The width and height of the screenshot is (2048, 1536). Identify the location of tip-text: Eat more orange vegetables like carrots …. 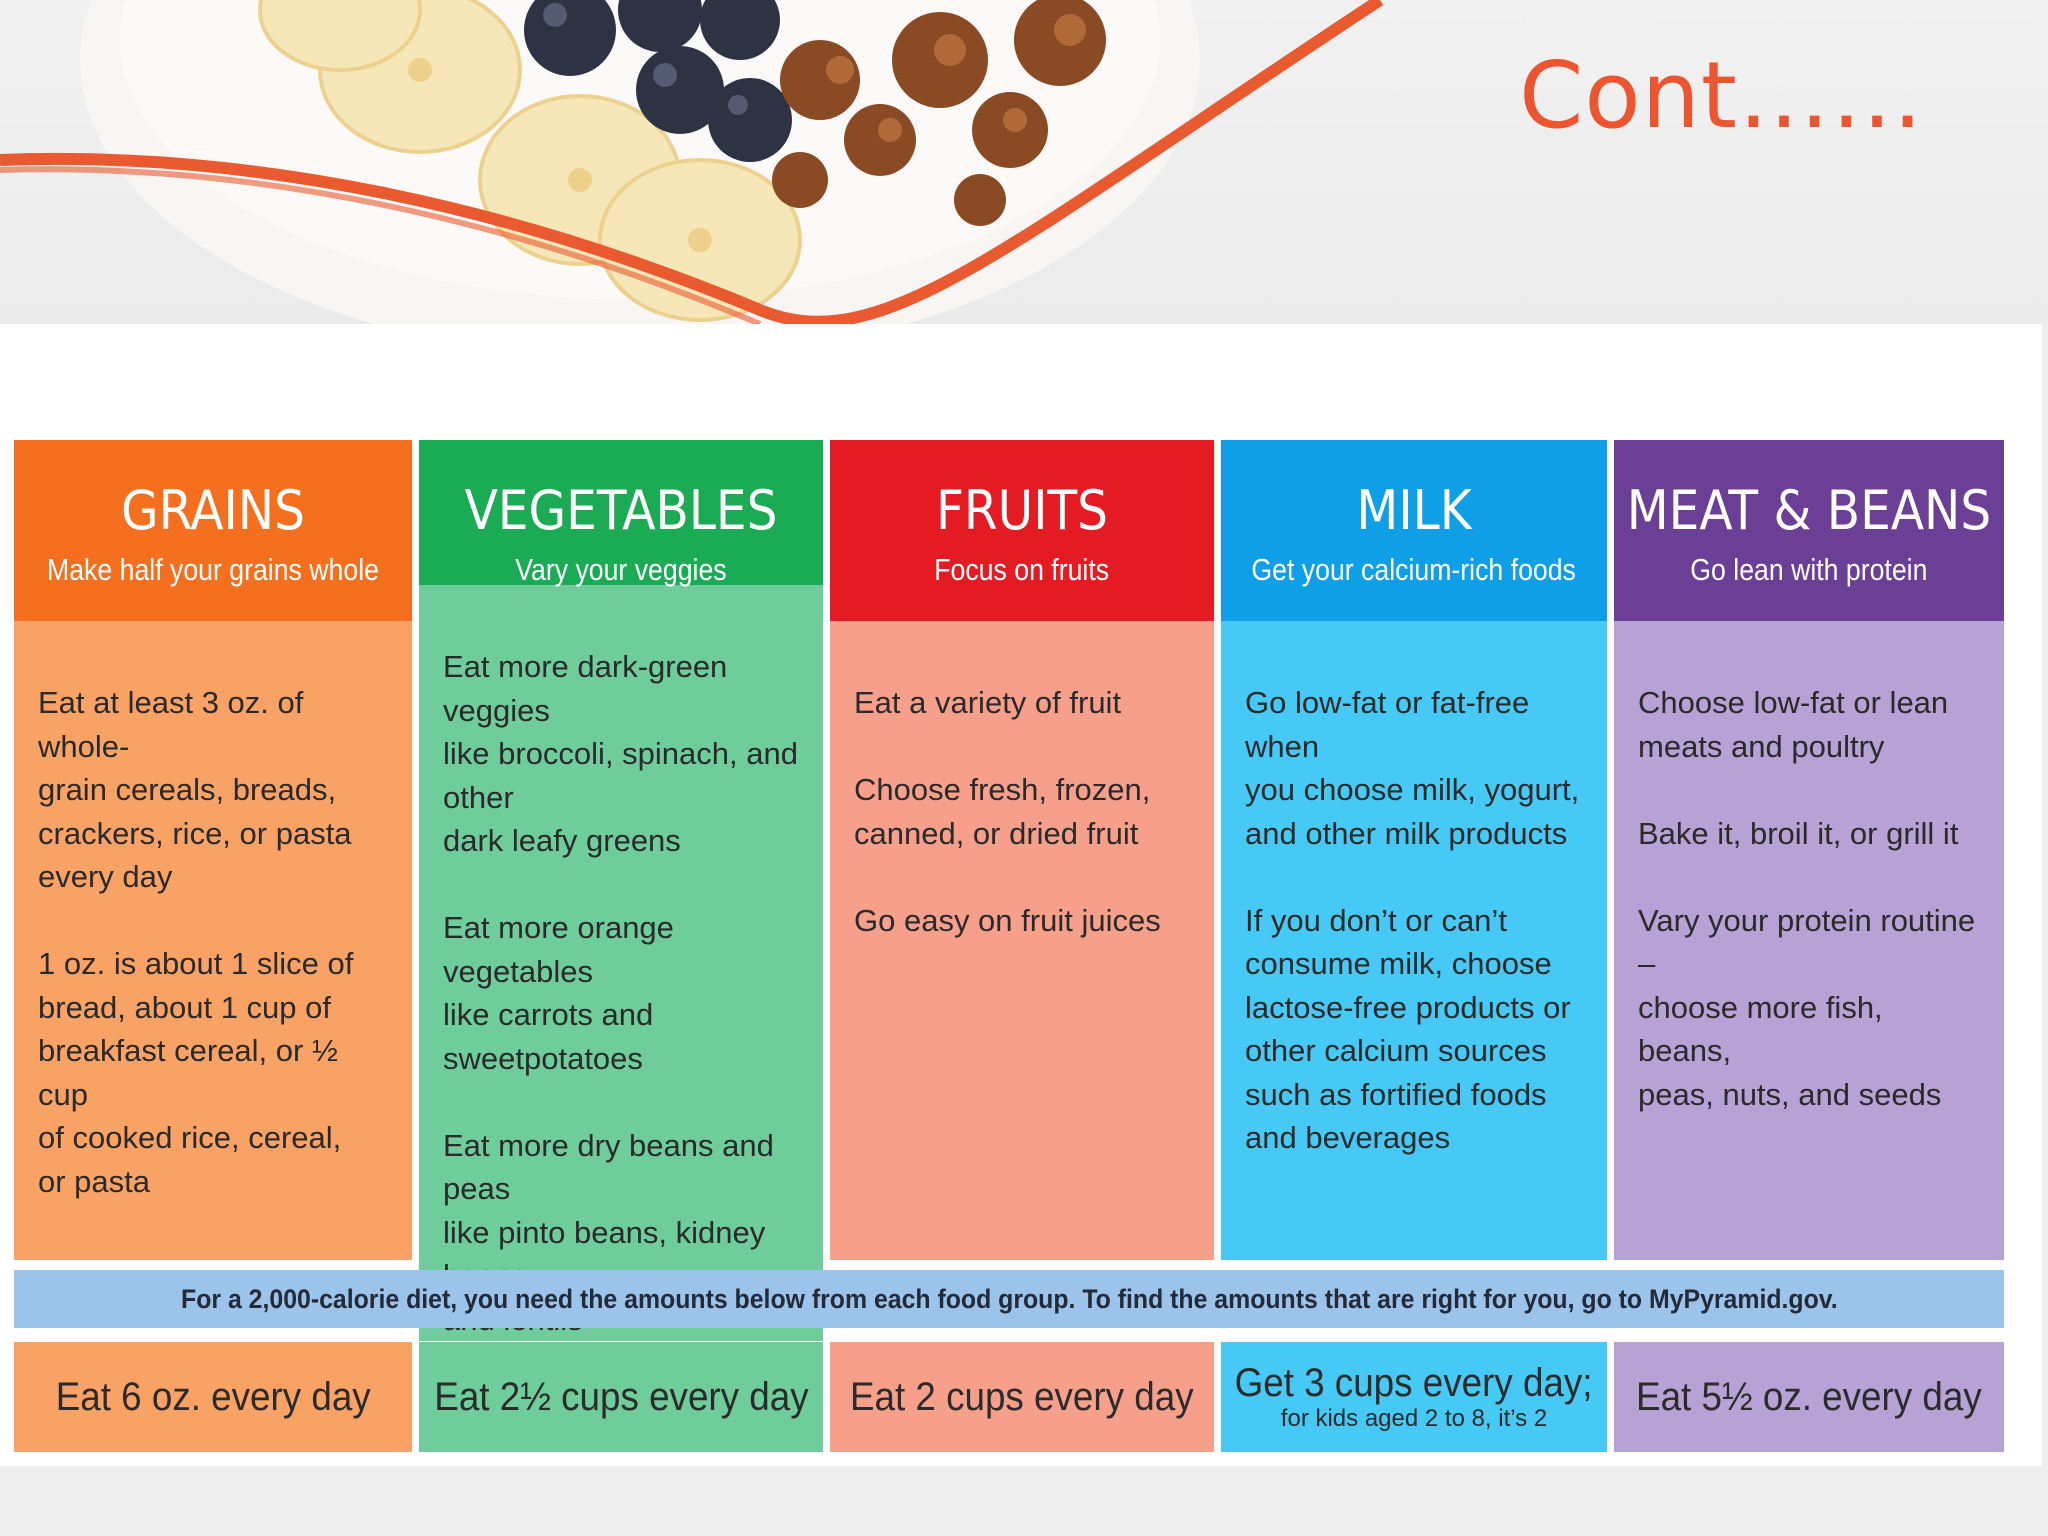
(558, 993).